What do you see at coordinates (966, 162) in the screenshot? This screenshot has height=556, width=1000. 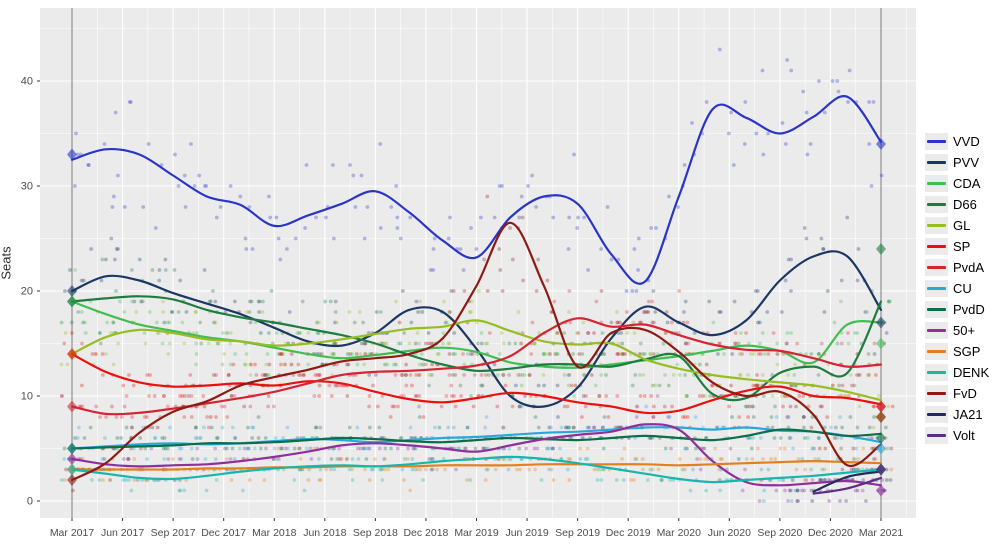 I see `legend-label-PVV: PVV` at bounding box center [966, 162].